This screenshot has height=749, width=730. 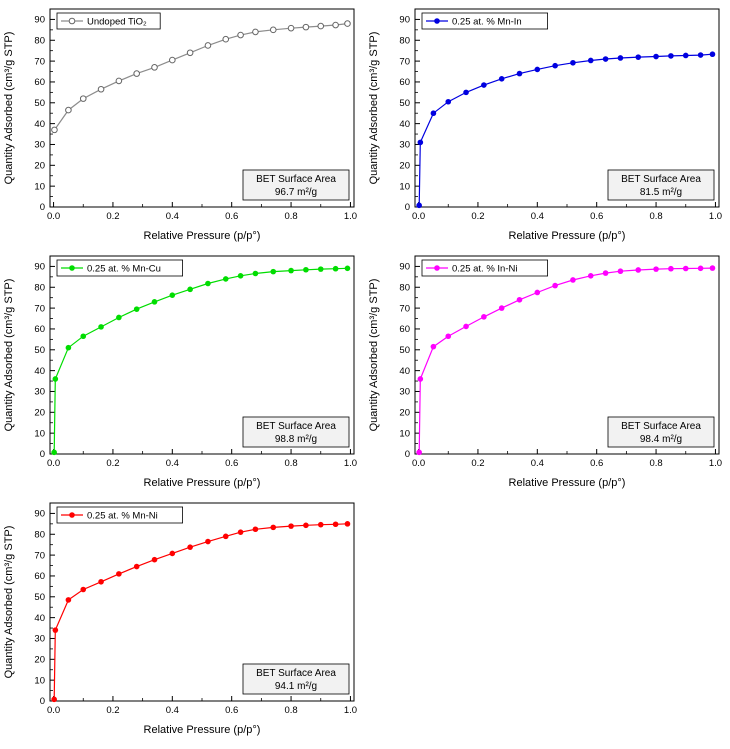 I want to click on x-tick-label: 0.6, so click(x=596, y=463).